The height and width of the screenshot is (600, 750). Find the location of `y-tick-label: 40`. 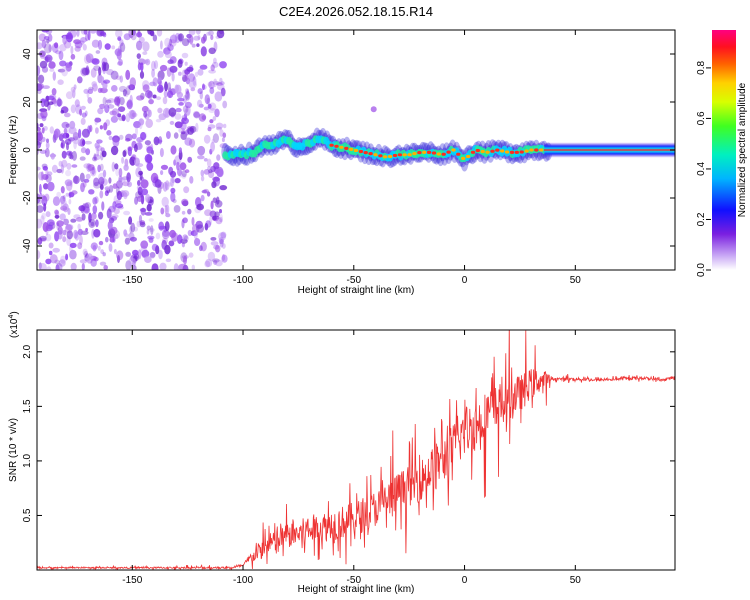

y-tick-label: 40 is located at coordinates (27, 54).